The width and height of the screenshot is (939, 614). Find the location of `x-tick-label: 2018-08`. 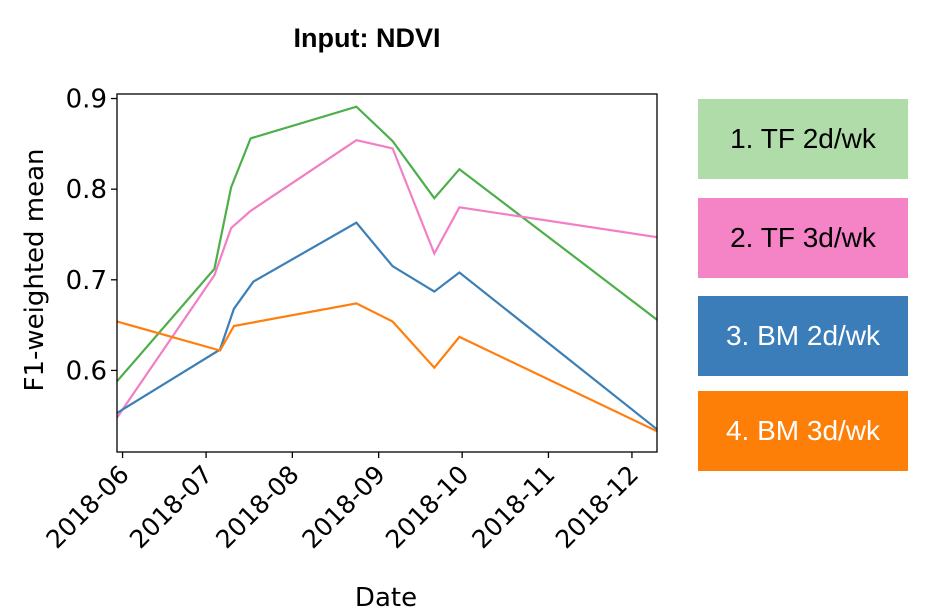

x-tick-label: 2018-08 is located at coordinates (257, 507).